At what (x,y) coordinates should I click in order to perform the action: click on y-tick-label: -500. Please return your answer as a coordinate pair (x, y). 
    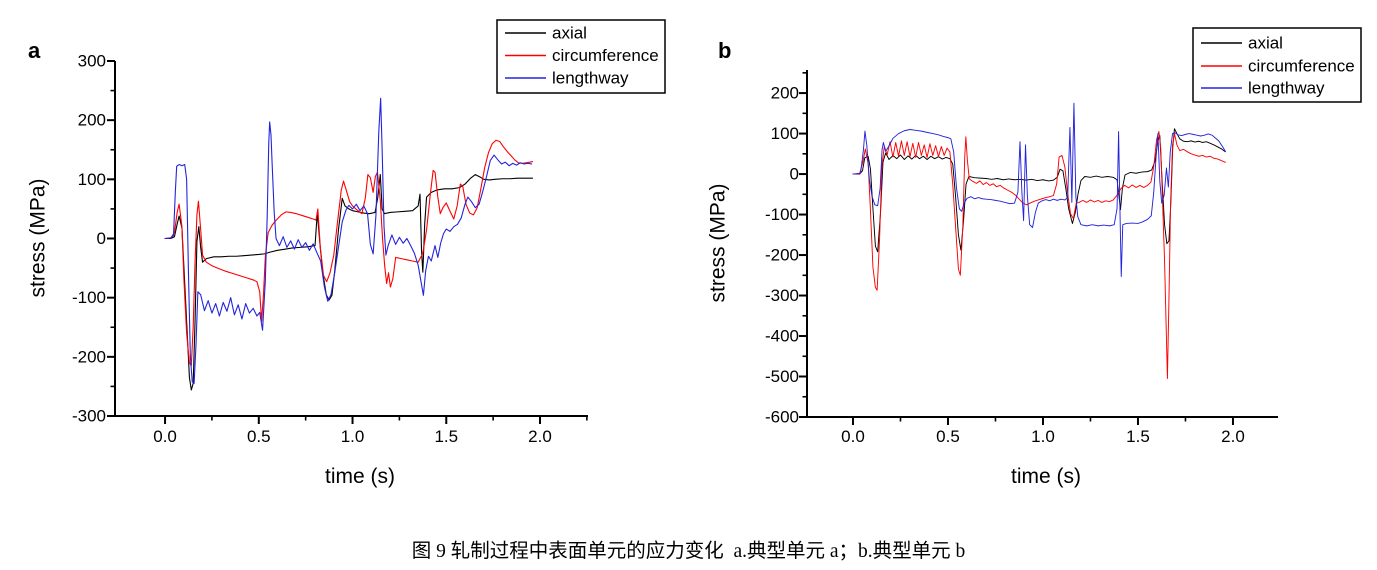
    Looking at the image, I should click on (782, 376).